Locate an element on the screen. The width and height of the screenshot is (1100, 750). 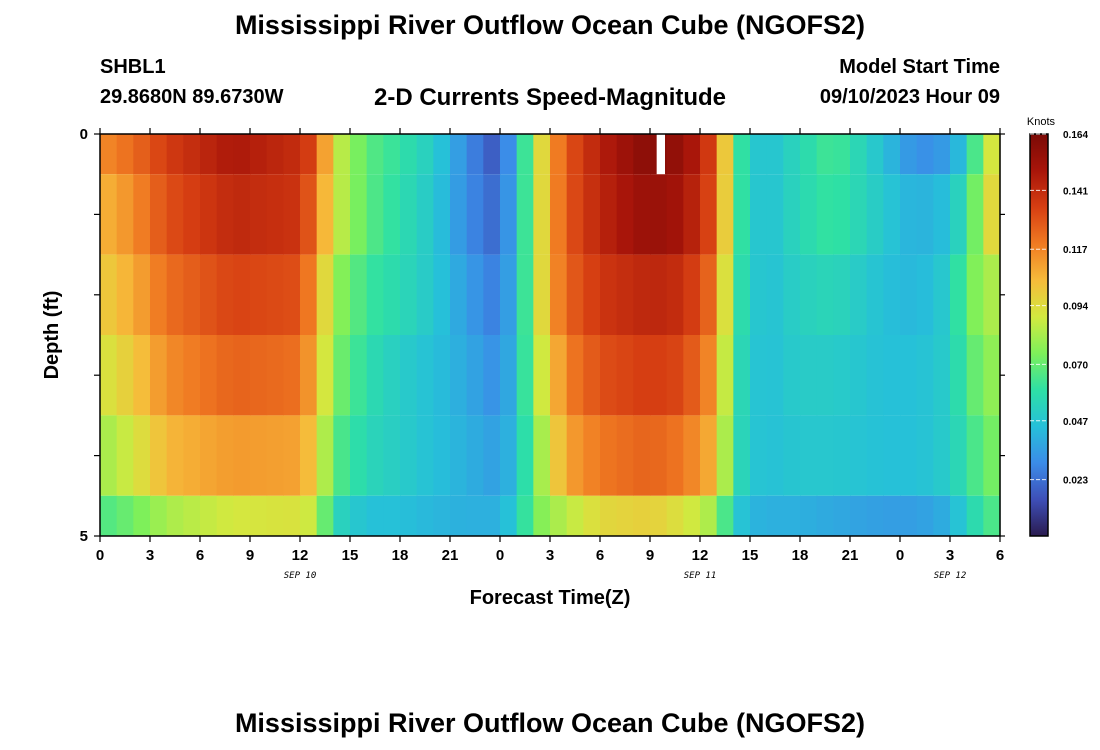
model-start-label: Model Start Time is located at coordinates (919, 67).